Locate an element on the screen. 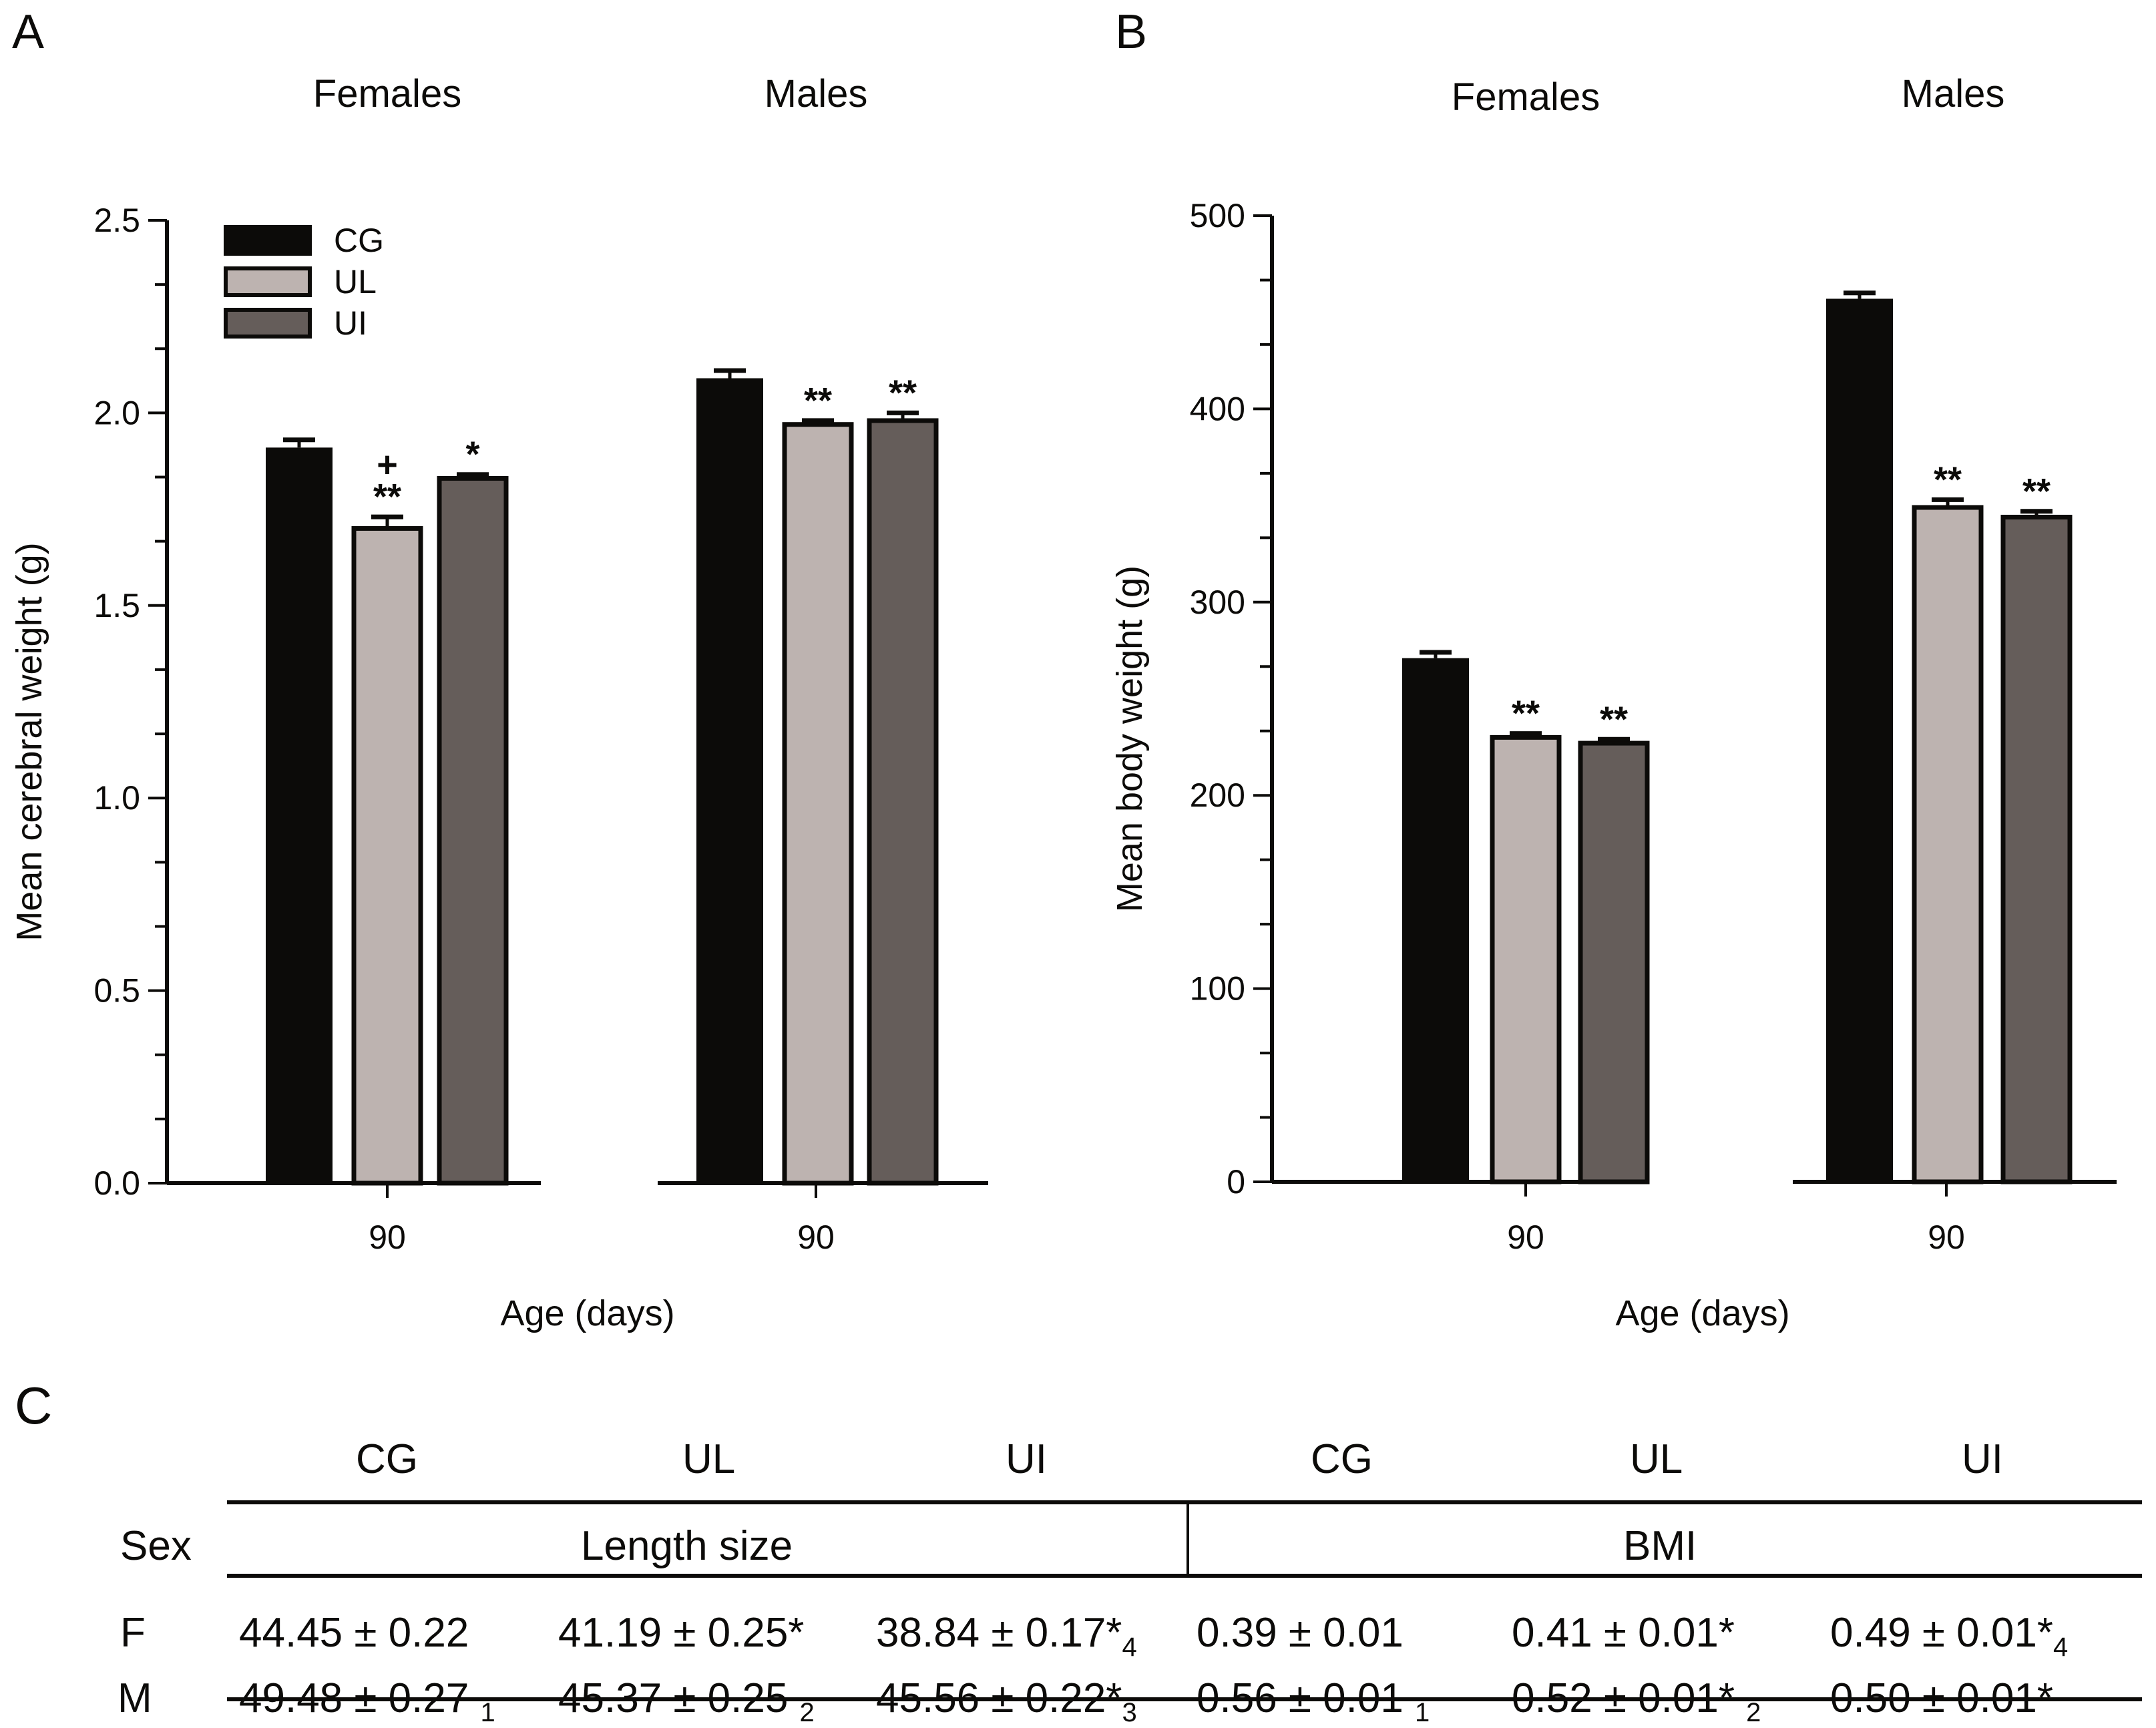  y-axis-title: Mean body weight (g) is located at coordinates (1130, 739).